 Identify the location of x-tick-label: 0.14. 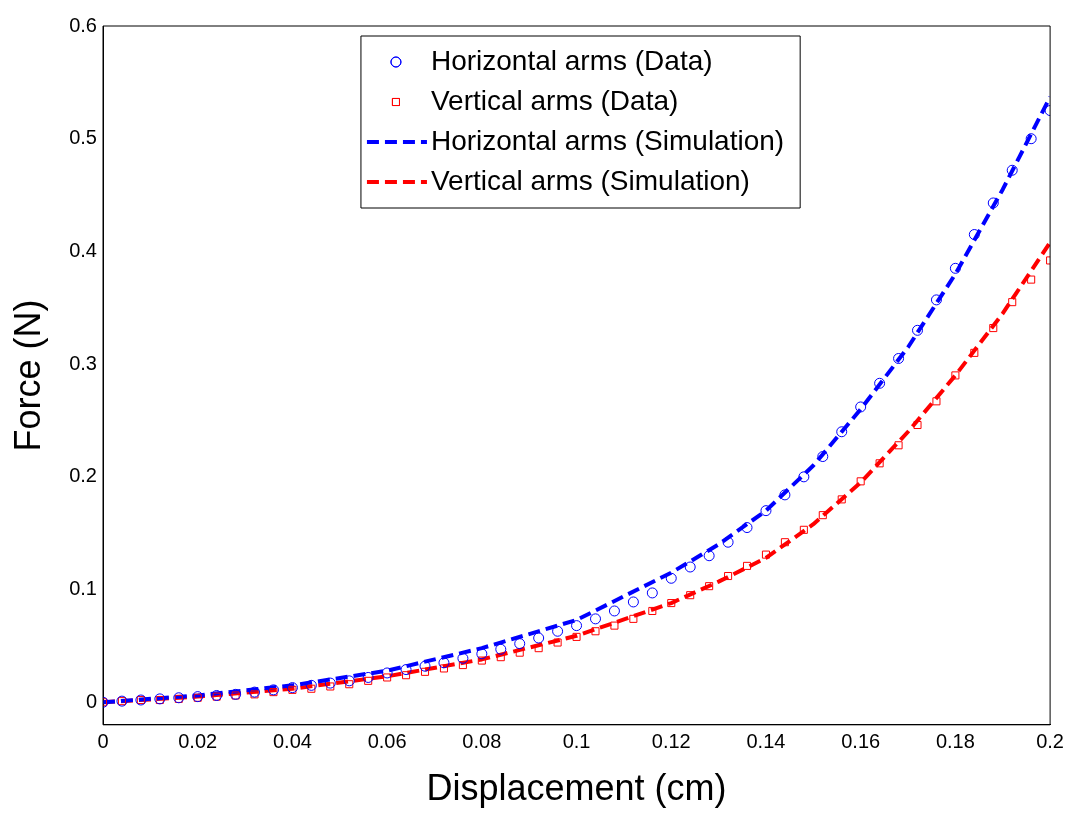
(766, 741).